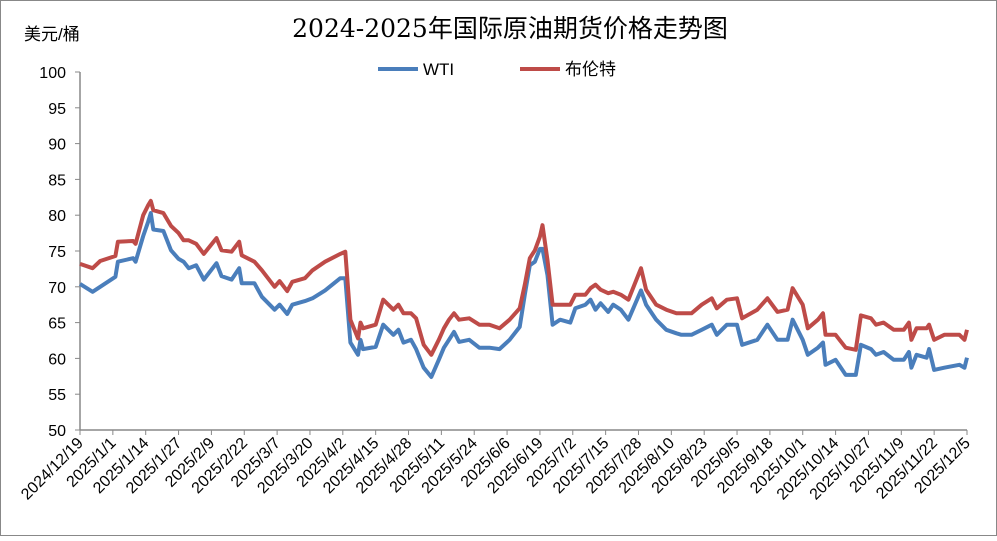 Image resolution: width=997 pixels, height=541 pixels. What do you see at coordinates (52, 73) in the screenshot?
I see `y-tick-label: 100` at bounding box center [52, 73].